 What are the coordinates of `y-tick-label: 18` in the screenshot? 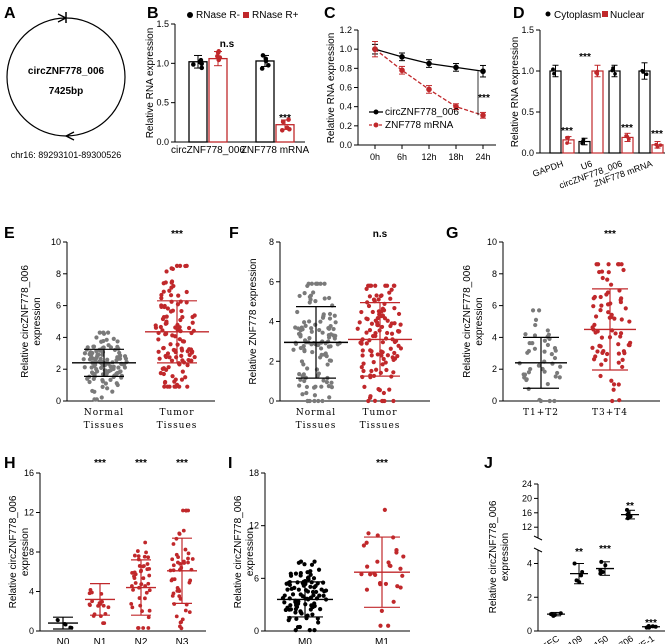 It's located at (254, 473).